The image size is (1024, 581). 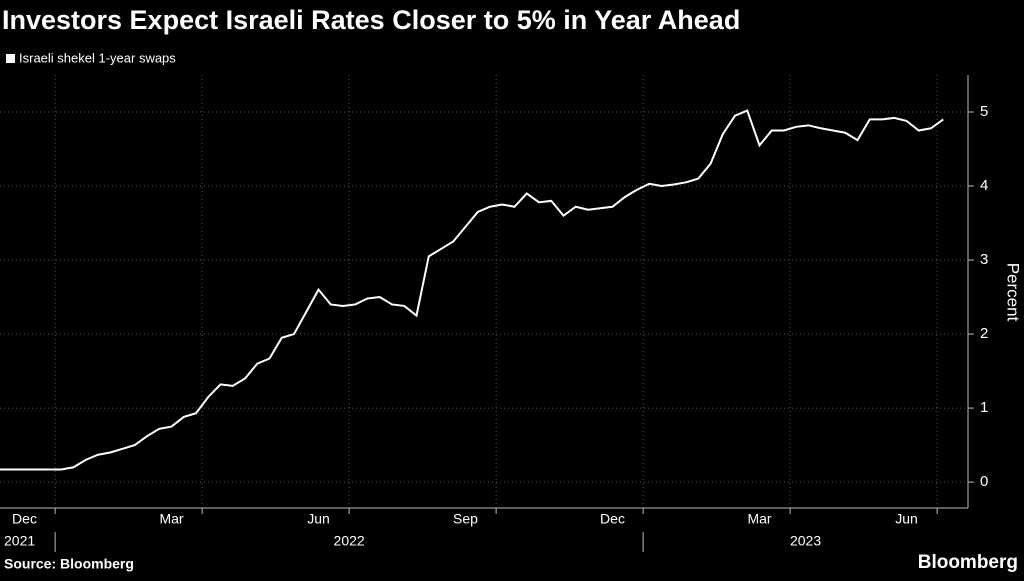 What do you see at coordinates (349, 541) in the screenshot?
I see `year-label: 2022` at bounding box center [349, 541].